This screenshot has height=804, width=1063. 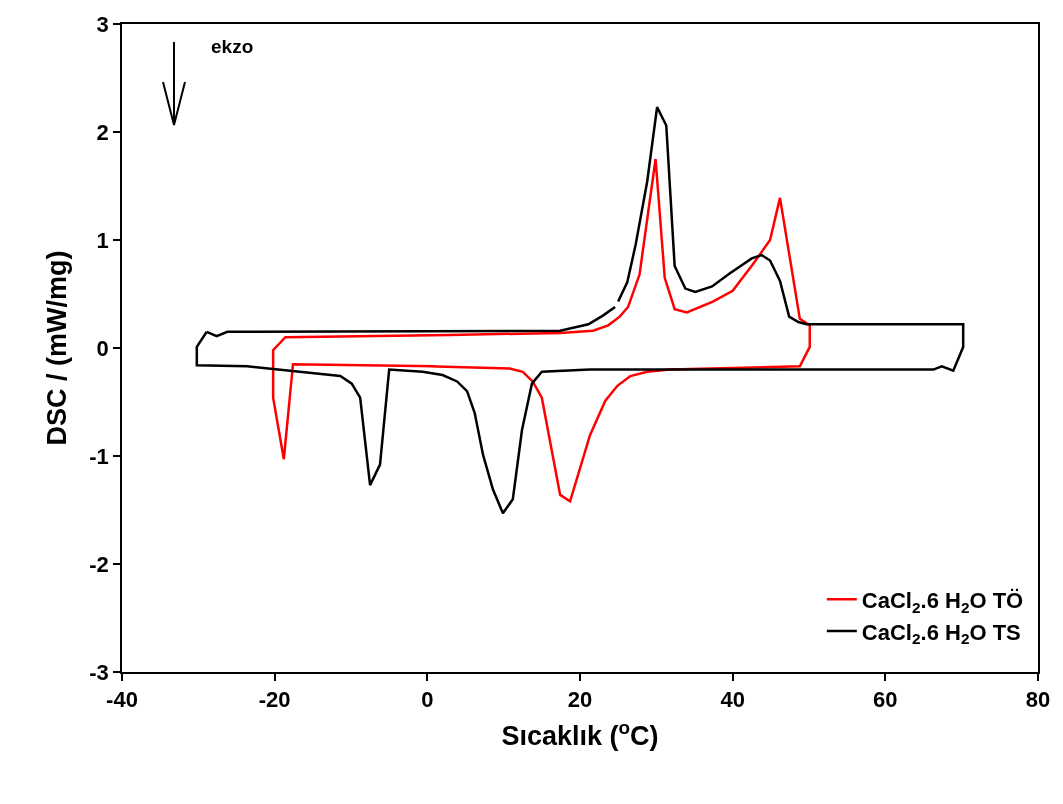 I want to click on y-tick-label: -1, so click(x=99, y=456).